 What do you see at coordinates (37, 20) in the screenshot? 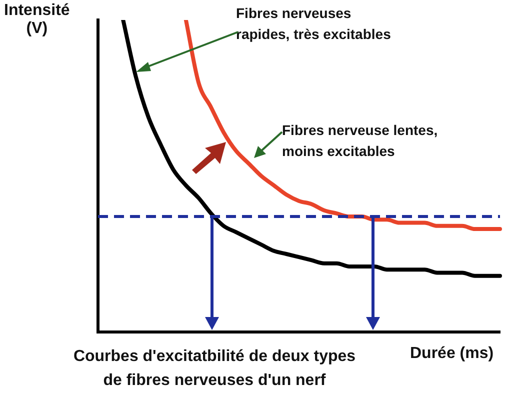
I see `y-axis-title: Intensité (V)` at bounding box center [37, 20].